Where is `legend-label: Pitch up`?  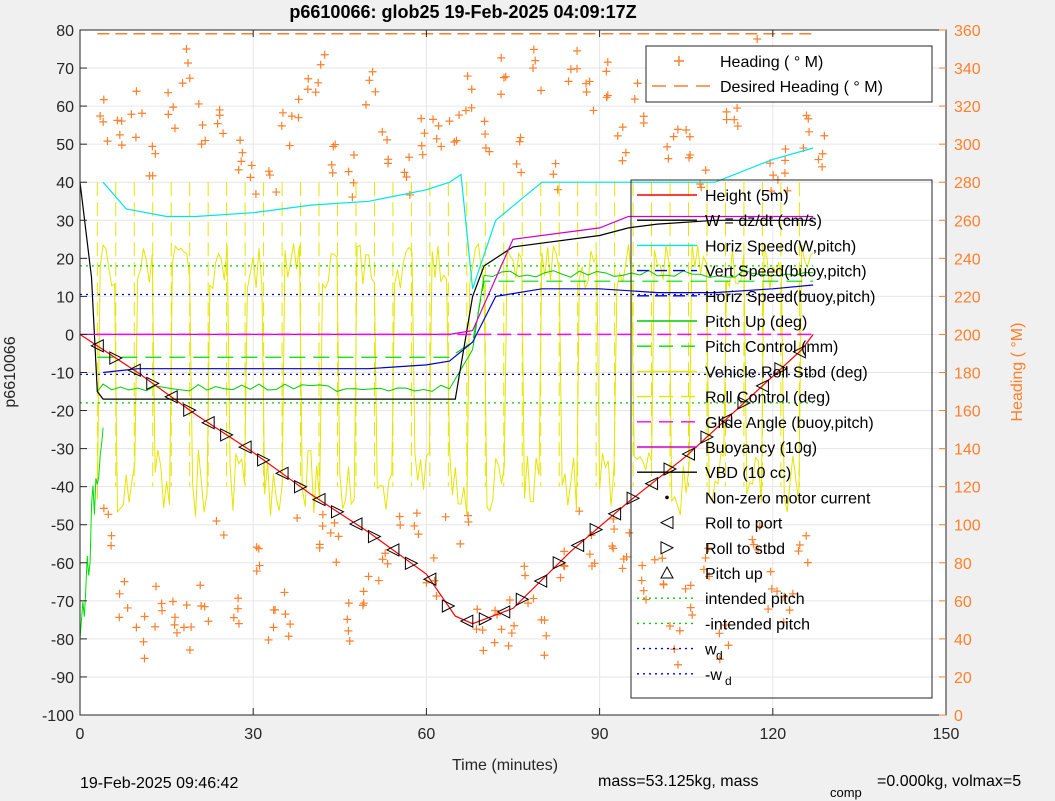
legend-label: Pitch up is located at coordinates (734, 574).